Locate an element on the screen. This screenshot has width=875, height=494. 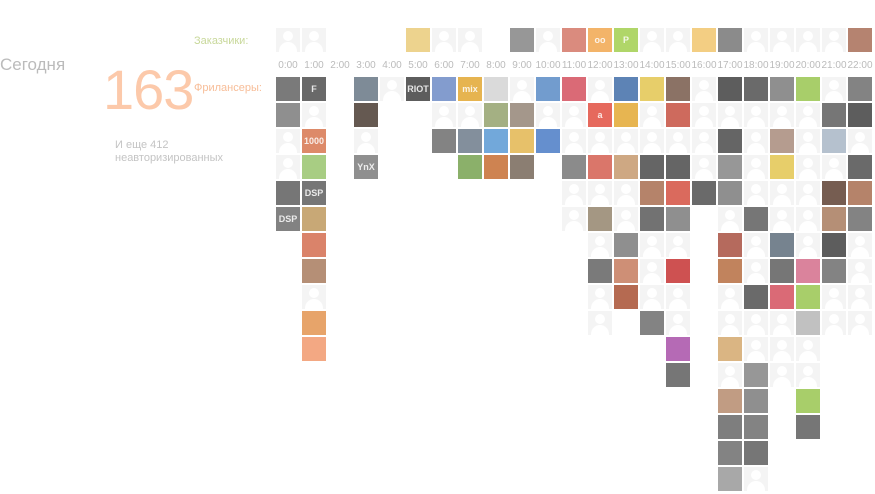
customer-avatar: oo is located at coordinates (600, 40).